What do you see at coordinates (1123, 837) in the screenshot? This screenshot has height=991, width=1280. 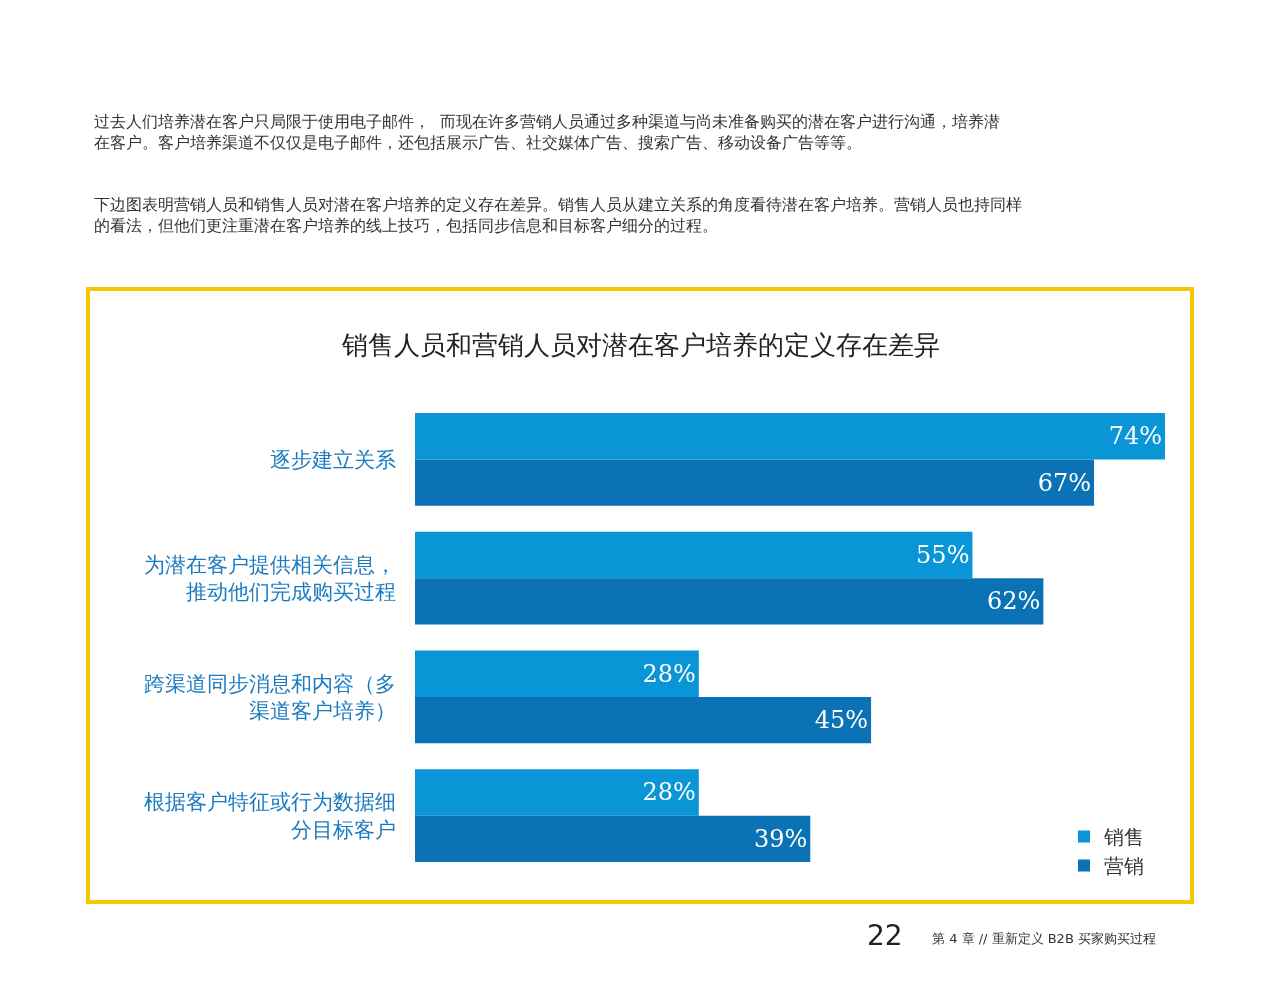 I see `legend-label: 销售` at bounding box center [1123, 837].